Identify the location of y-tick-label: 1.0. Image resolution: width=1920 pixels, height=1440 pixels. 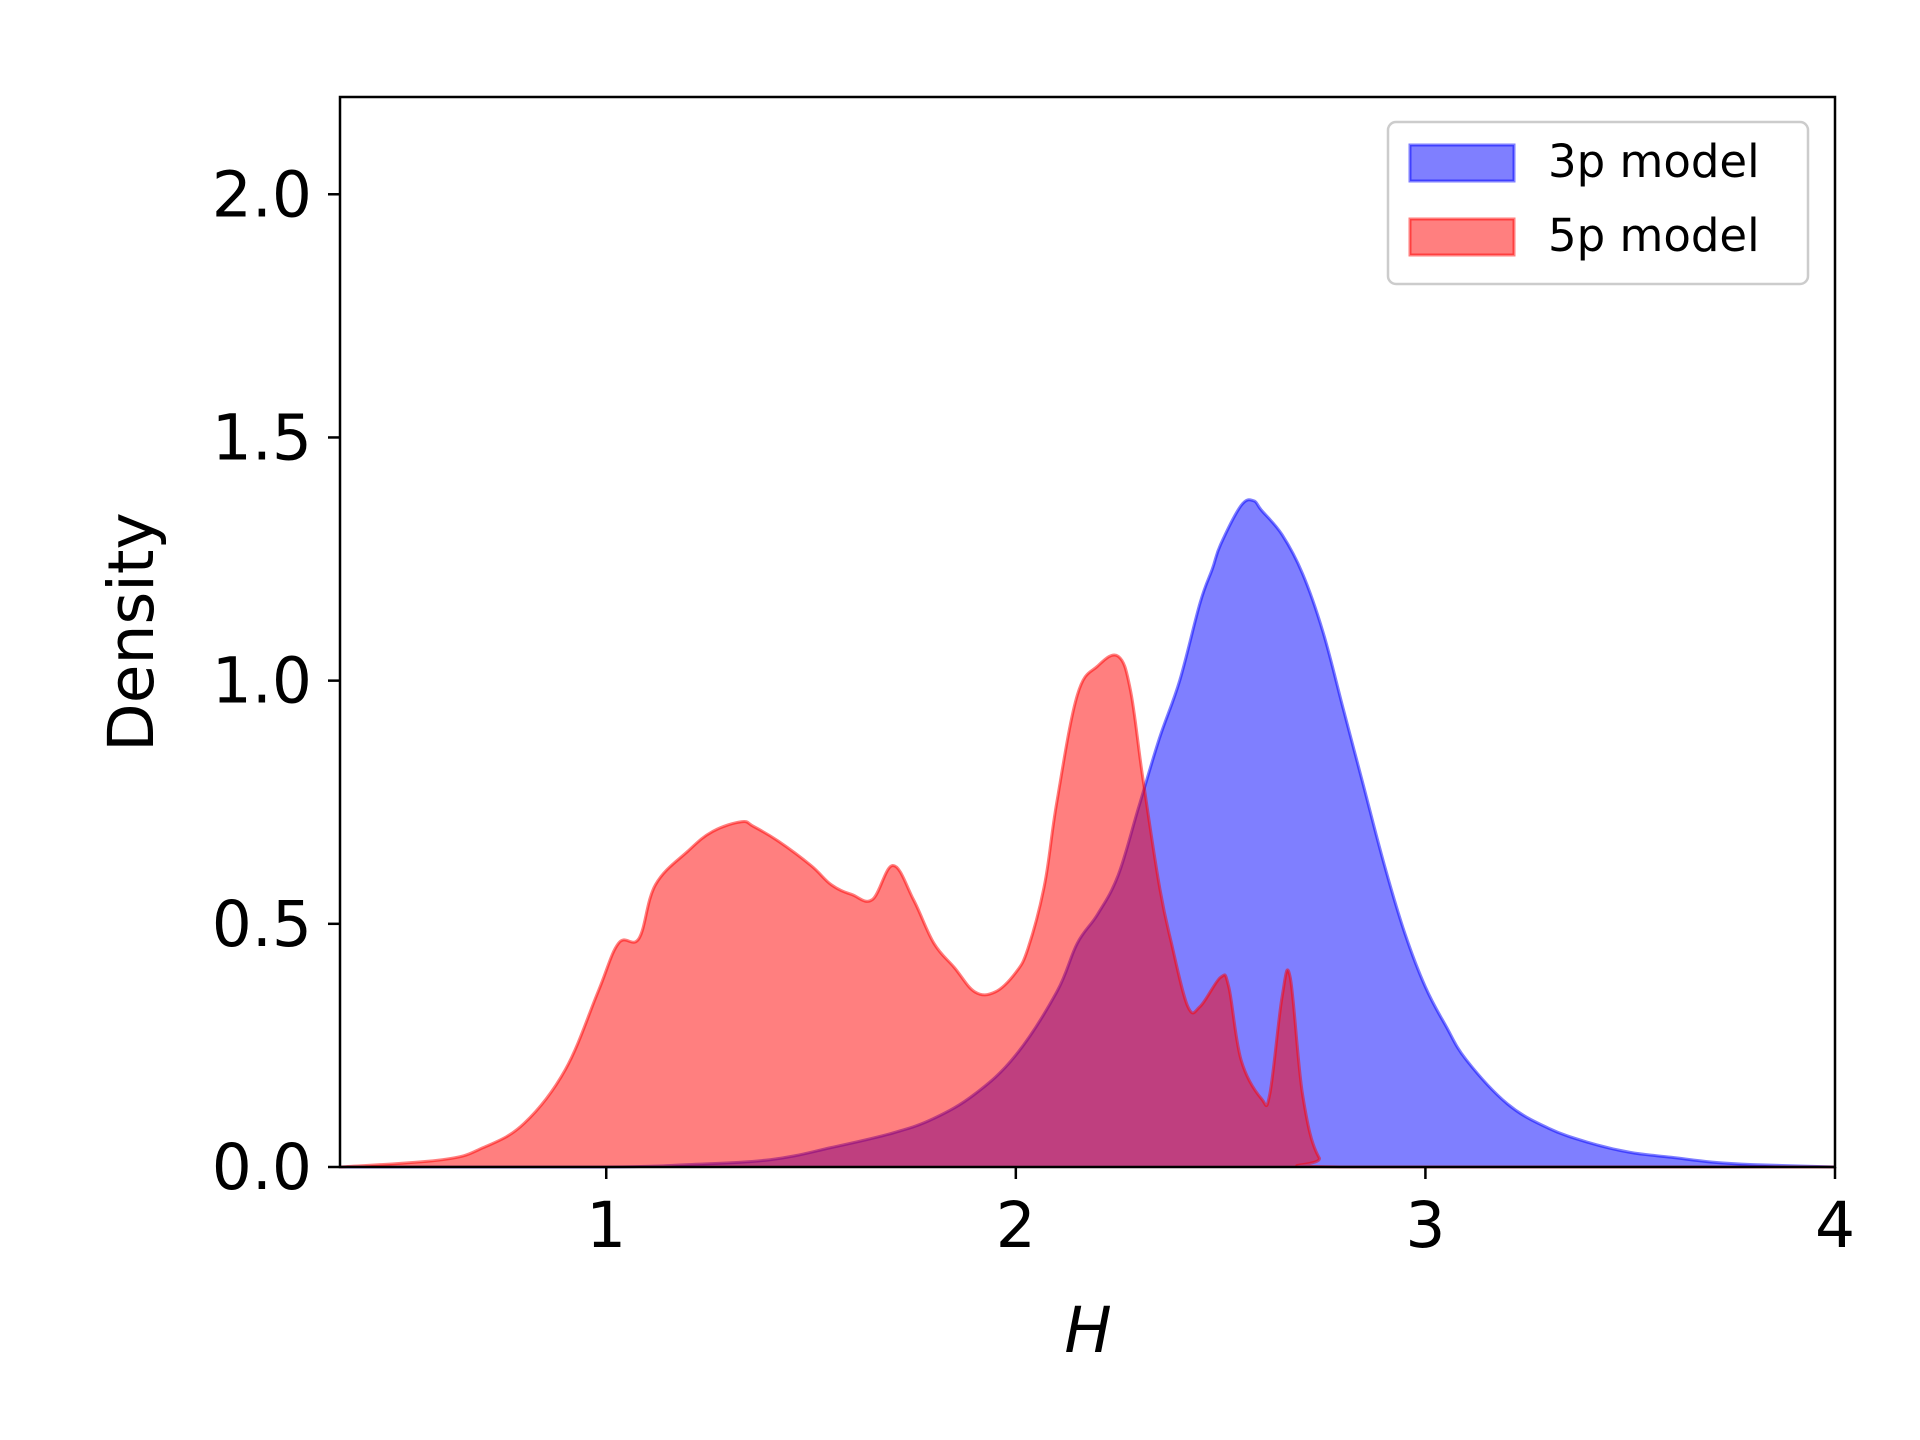
(262, 681).